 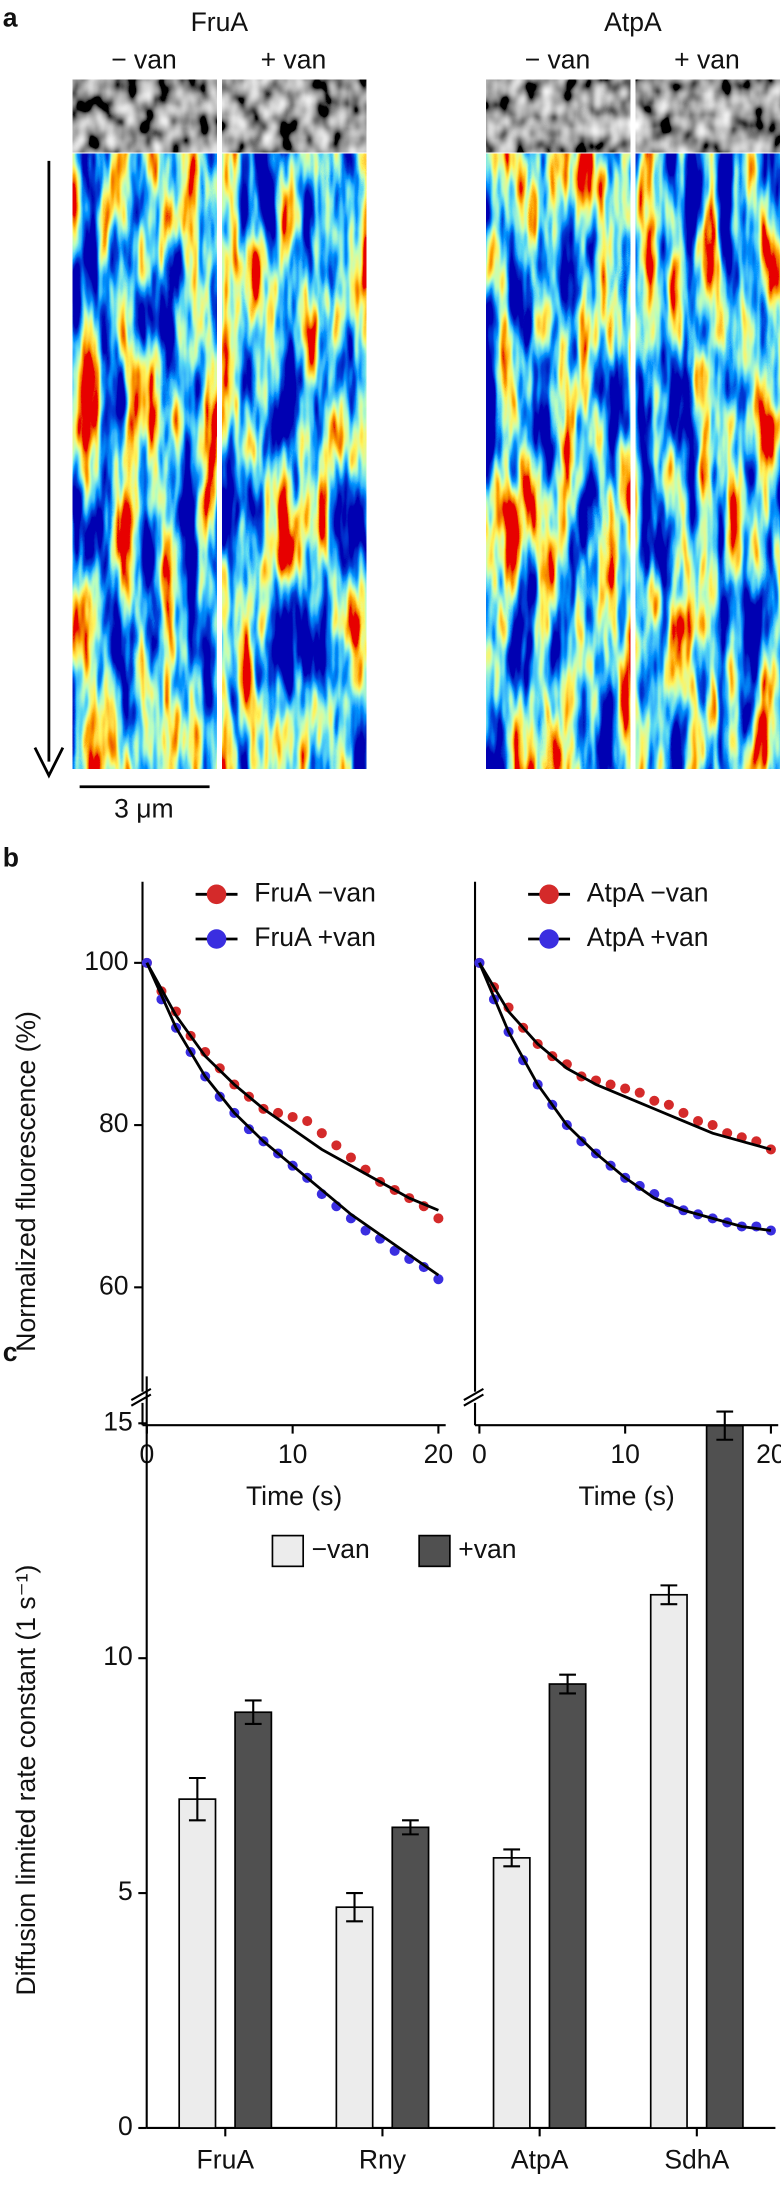 What do you see at coordinates (125, 2126) in the screenshot?
I see `y-tick-label: 0` at bounding box center [125, 2126].